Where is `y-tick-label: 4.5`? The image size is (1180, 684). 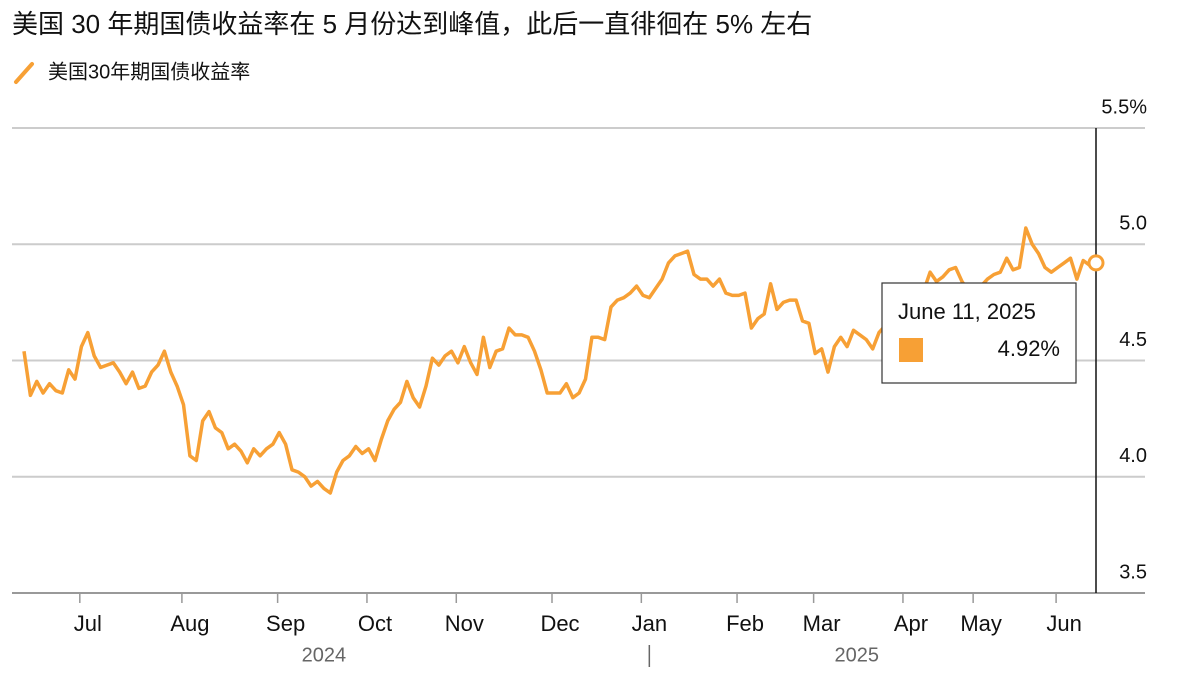 y-tick-label: 4.5 is located at coordinates (1133, 340).